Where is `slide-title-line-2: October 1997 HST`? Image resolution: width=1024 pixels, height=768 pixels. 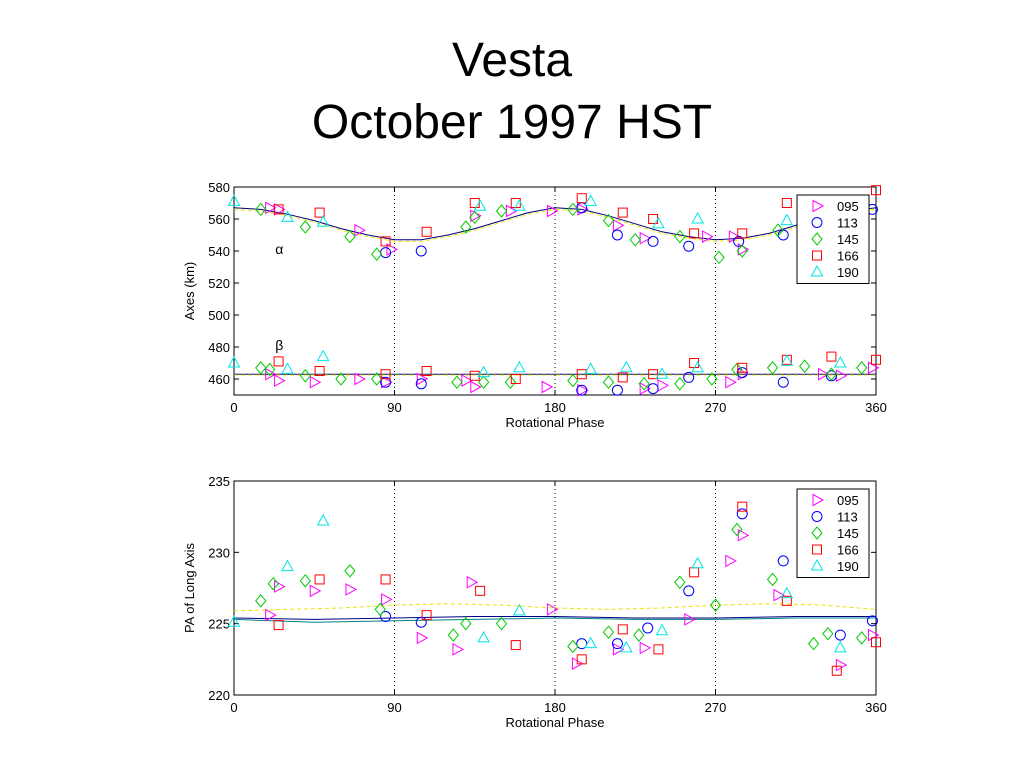 slide-title-line-2: October 1997 HST is located at coordinates (512, 122).